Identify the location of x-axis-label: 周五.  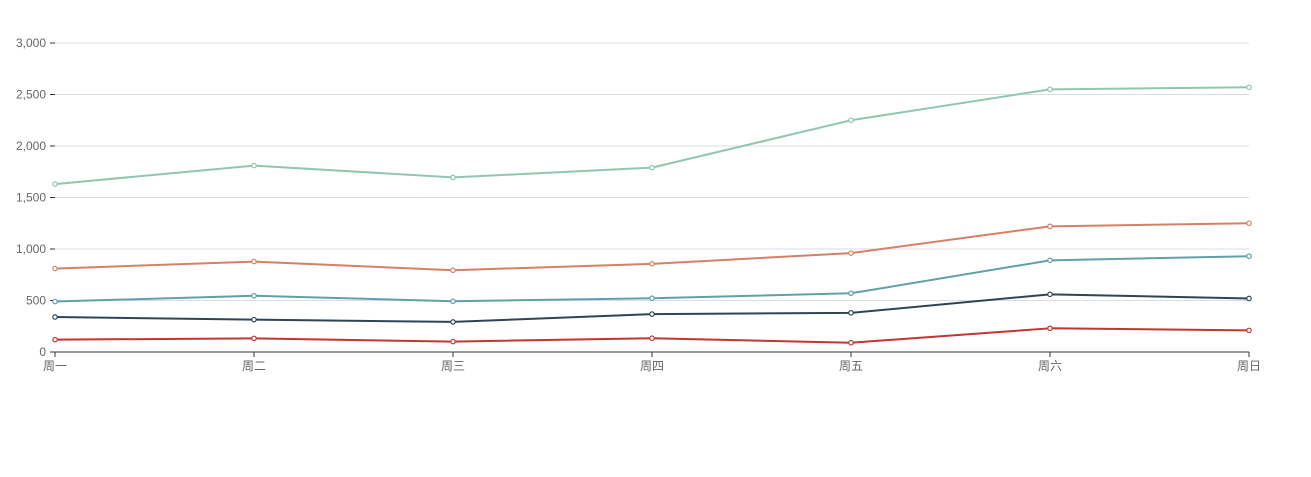
(851, 366).